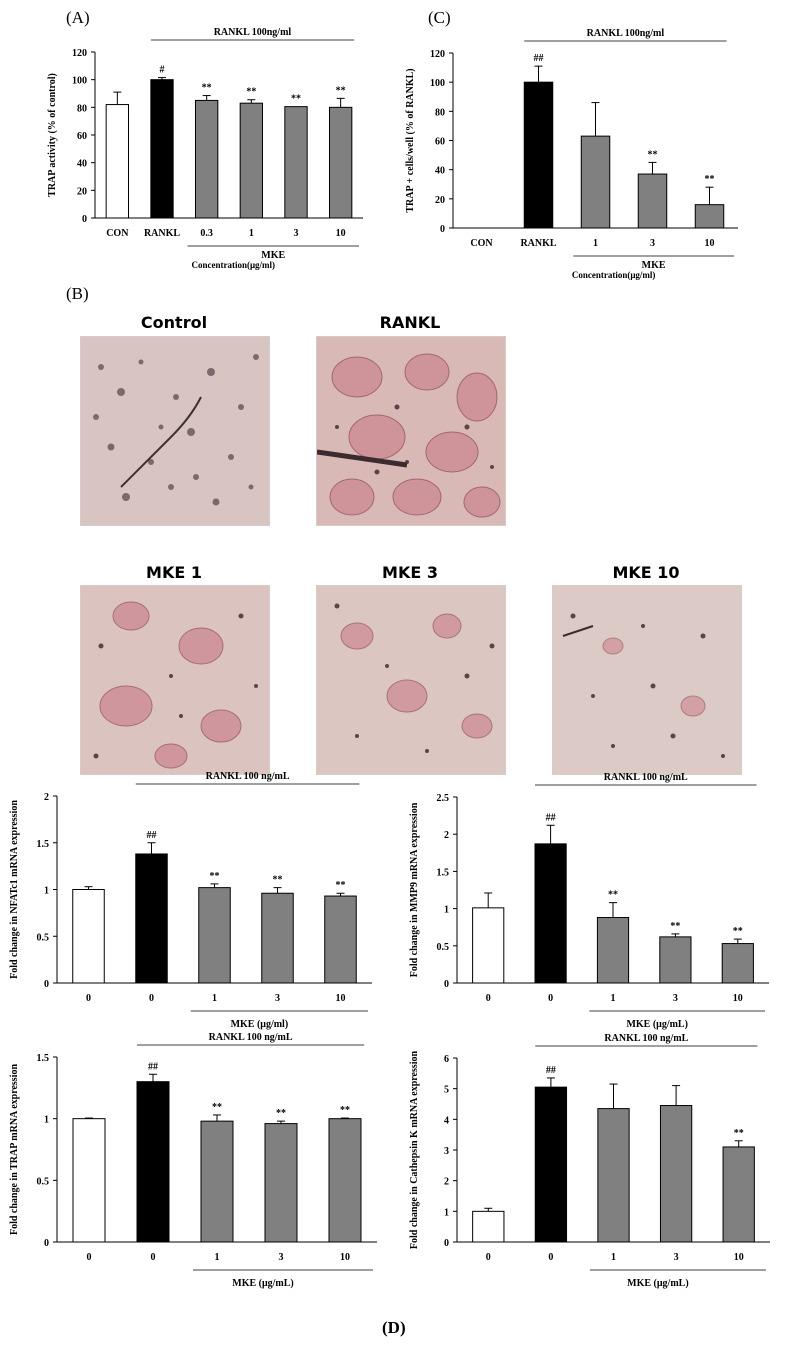  I want to click on x-tick-label: RANKL, so click(162, 233).